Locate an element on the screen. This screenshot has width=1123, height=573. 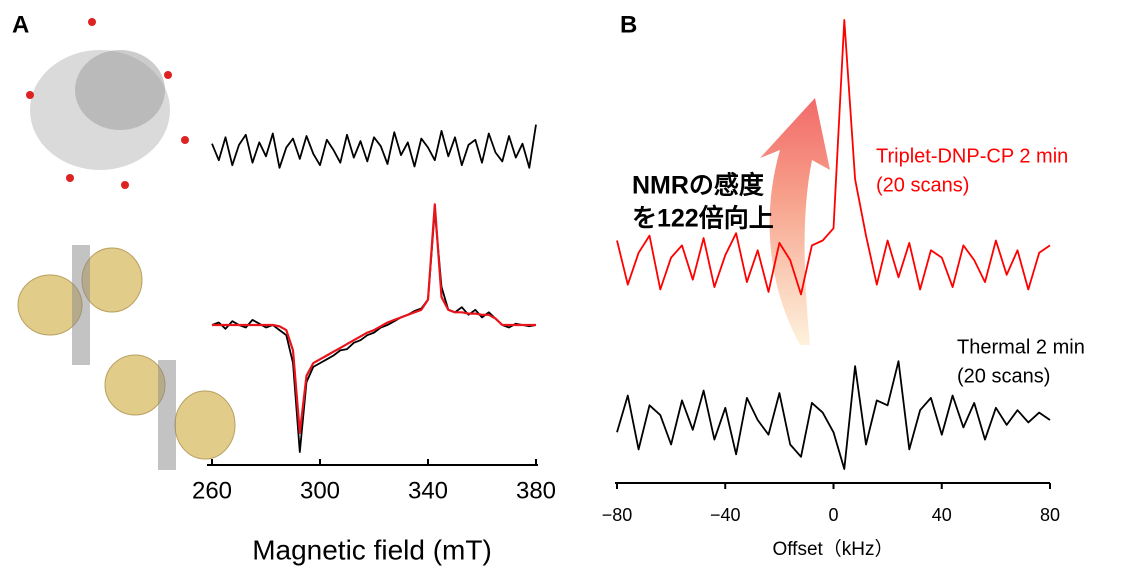
x-tick-label: −40 is located at coordinates (725, 515).